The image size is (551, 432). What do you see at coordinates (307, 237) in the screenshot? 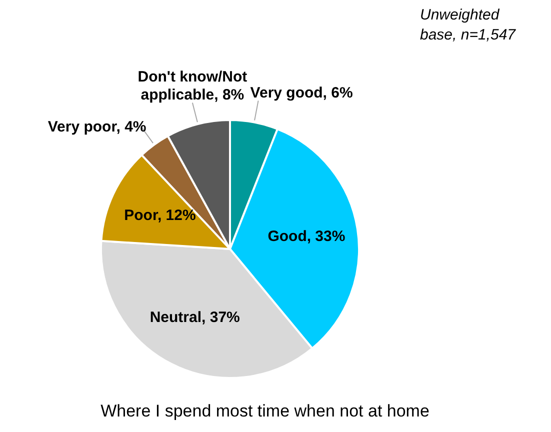
I see `slice-label: Good, 33%` at bounding box center [307, 237].